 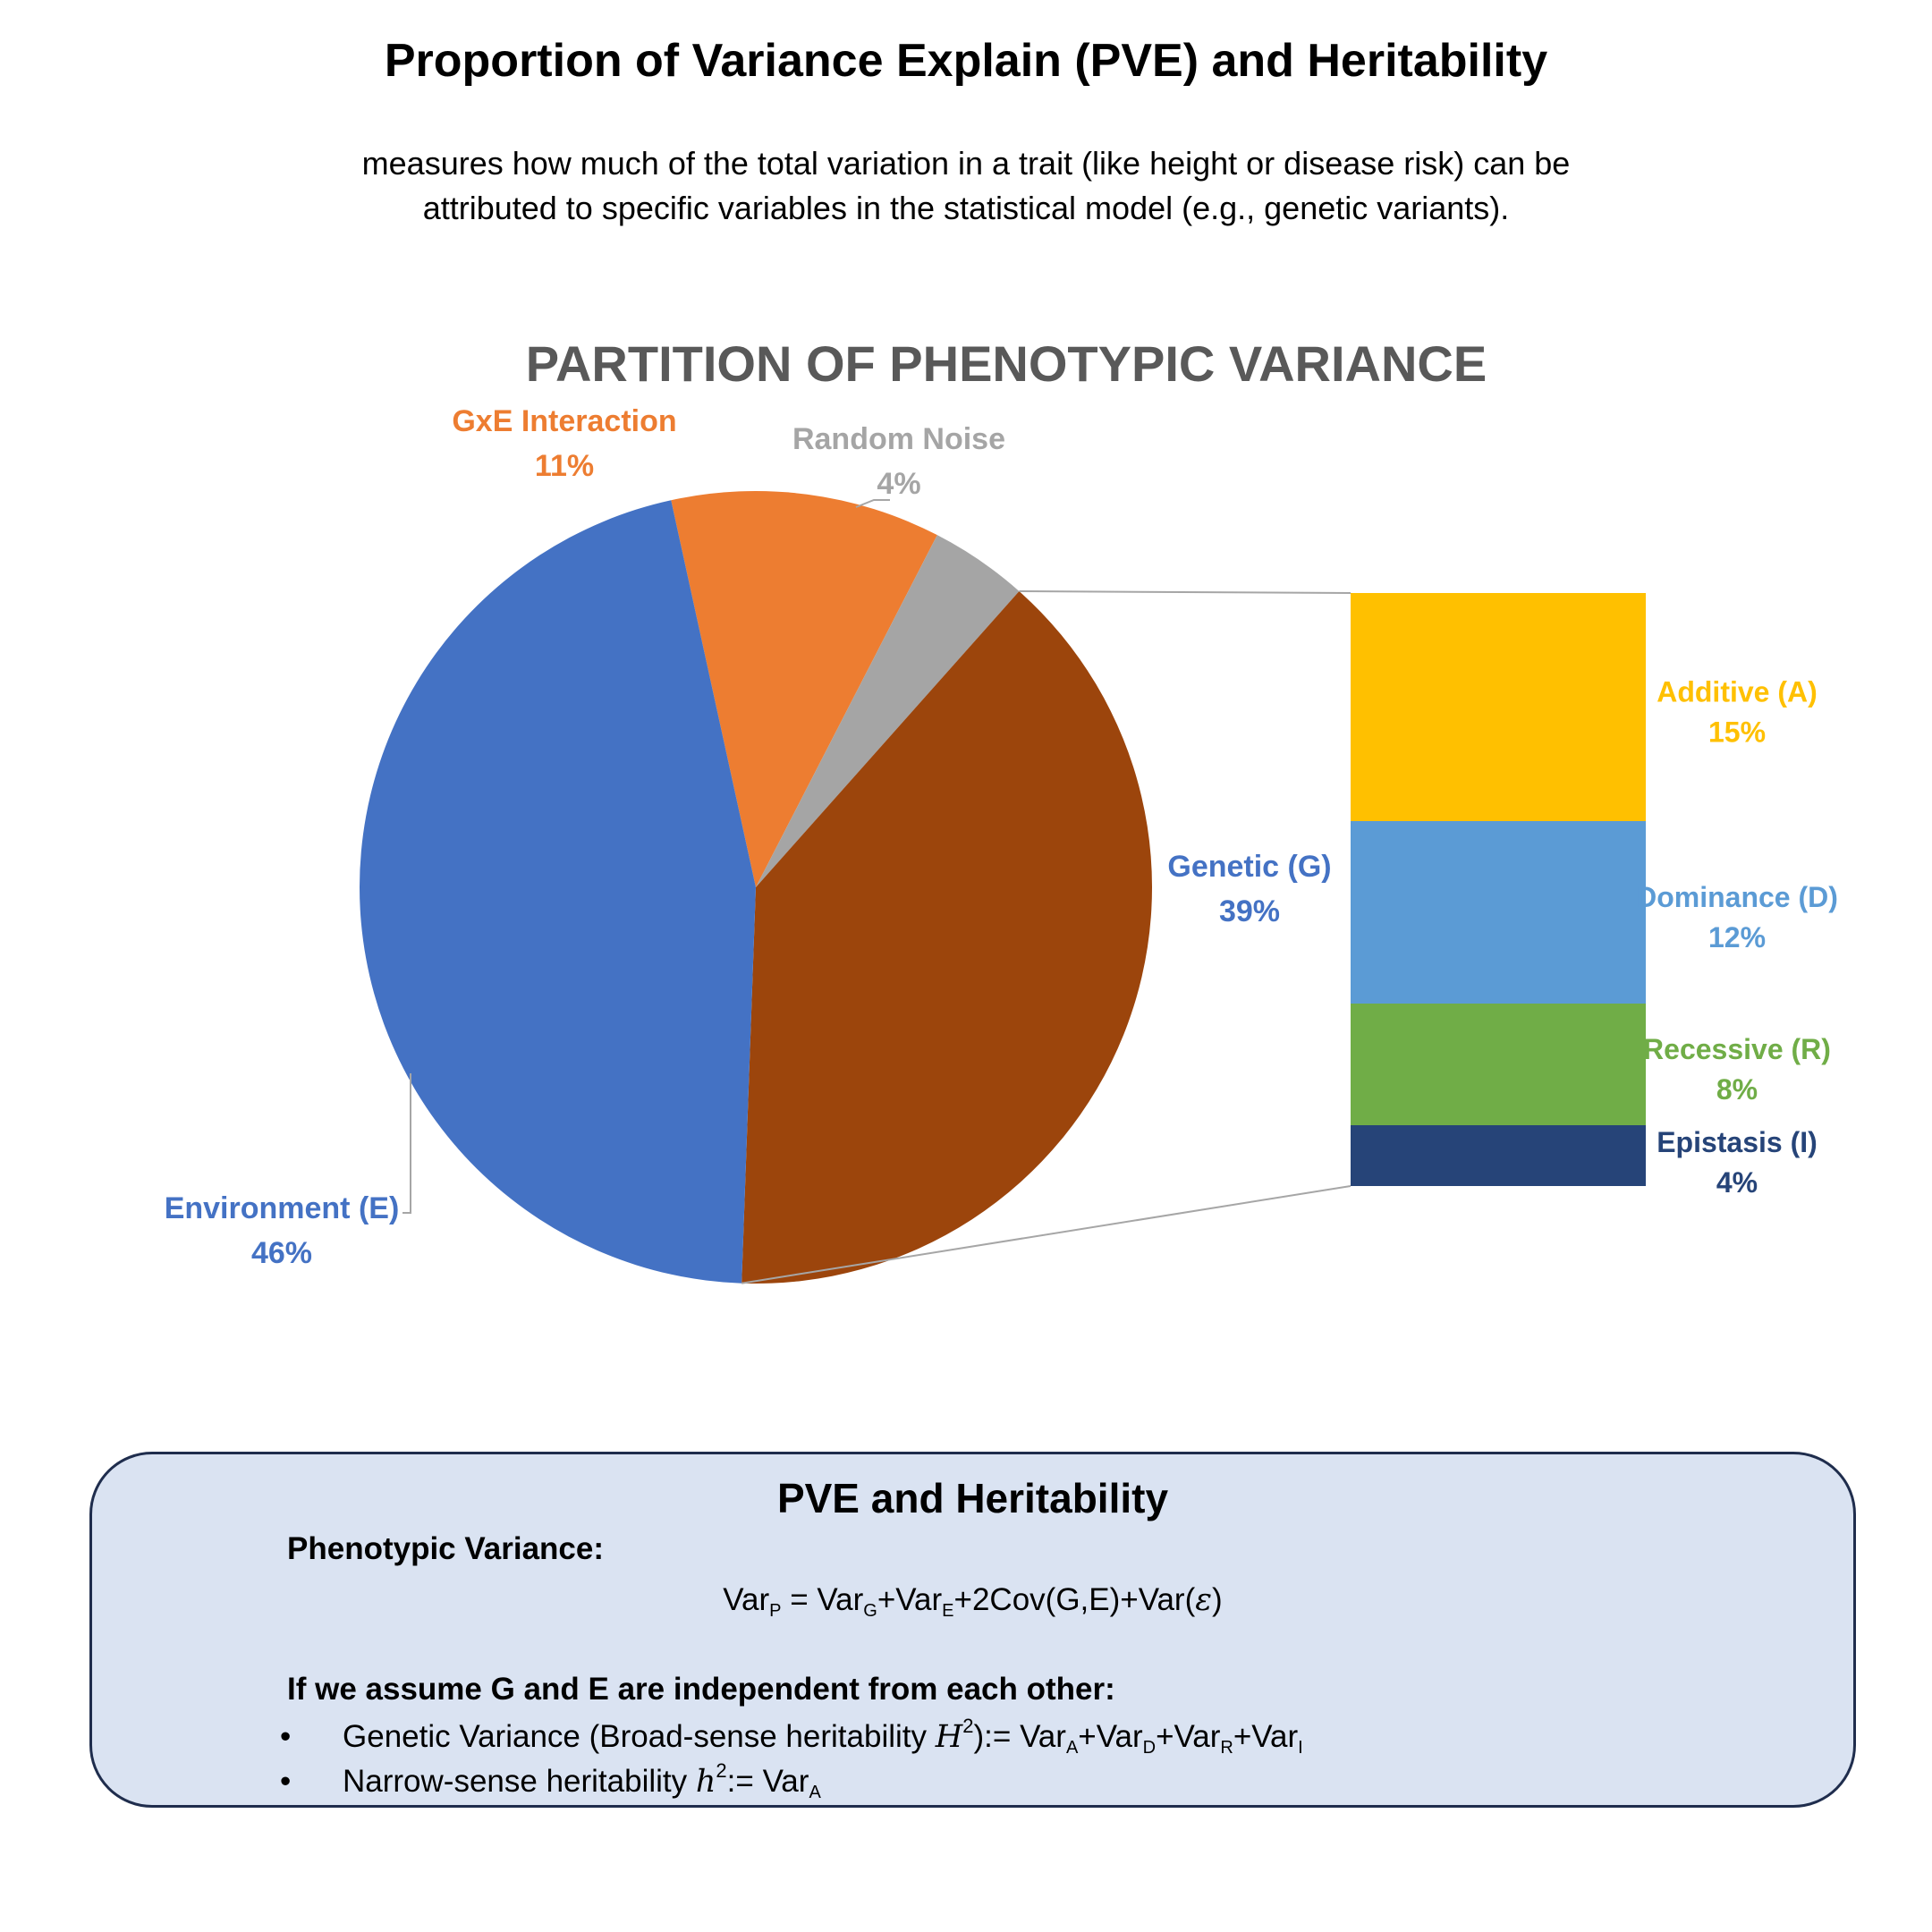 I want to click on pie-value-environment-e: 46%, so click(x=281, y=1253).